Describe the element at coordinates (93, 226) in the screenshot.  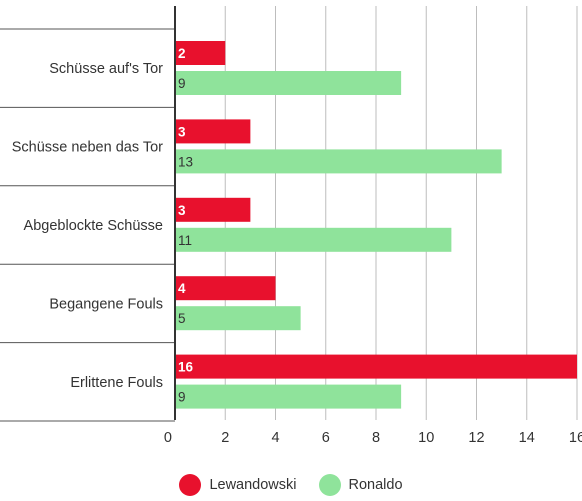
I see `category-label: Abgeblockte Schüsse` at that location.